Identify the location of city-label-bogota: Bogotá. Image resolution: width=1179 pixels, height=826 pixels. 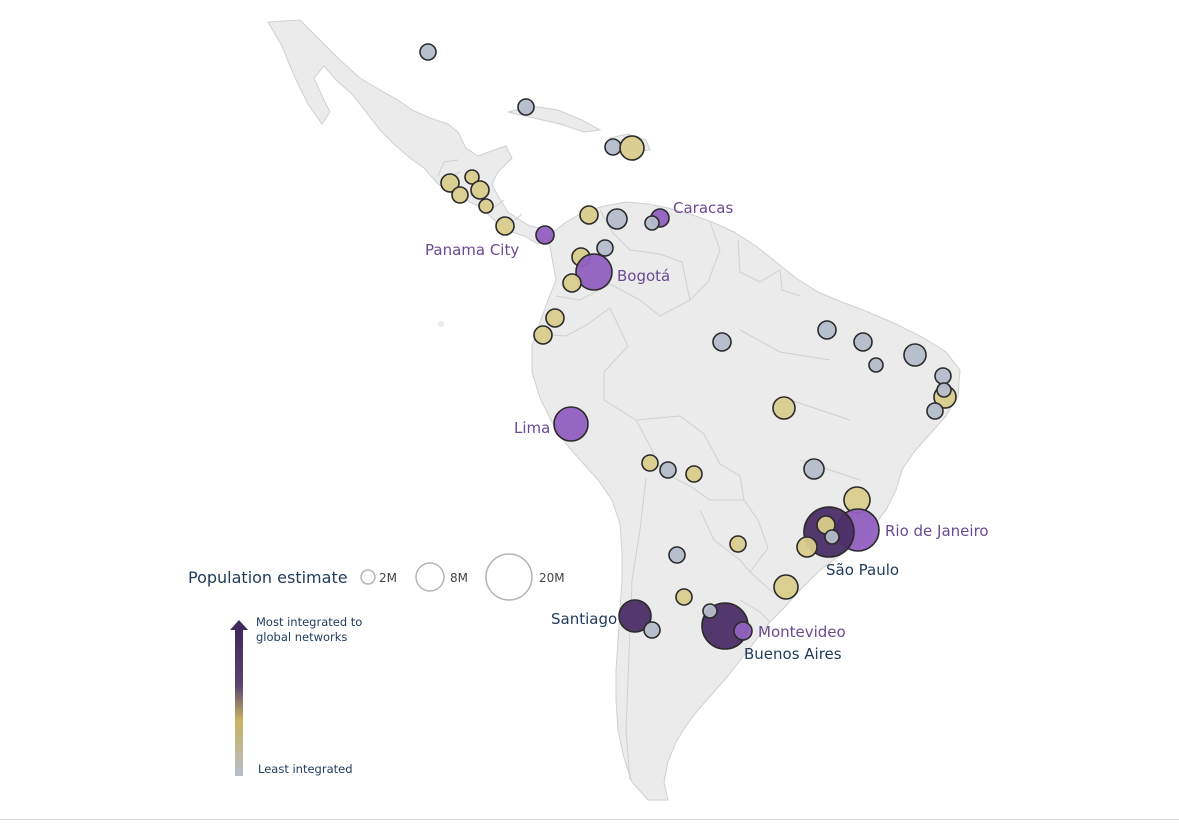
(643, 276).